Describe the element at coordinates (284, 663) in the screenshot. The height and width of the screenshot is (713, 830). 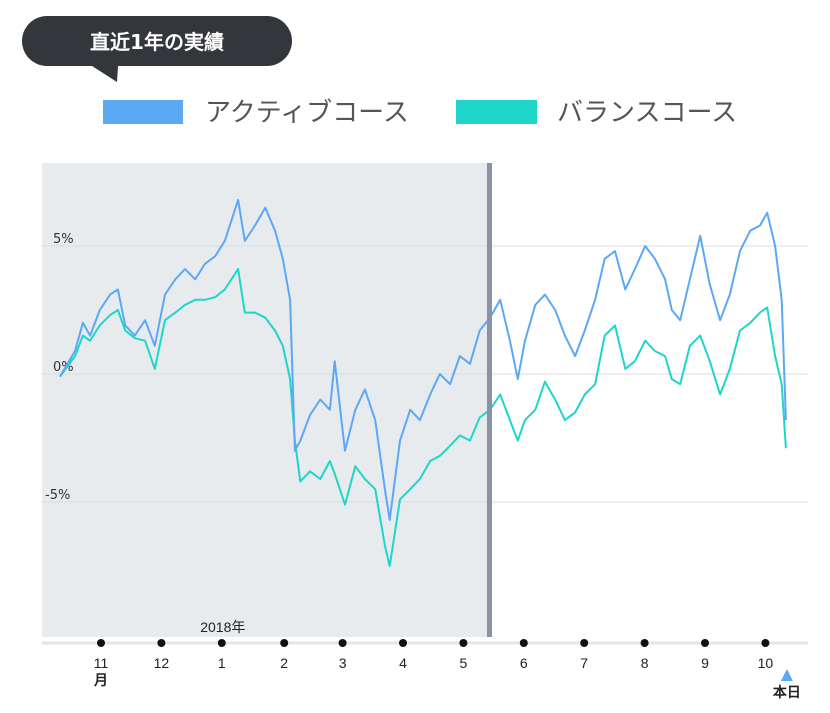
I see `month-tick-label: 2` at that location.